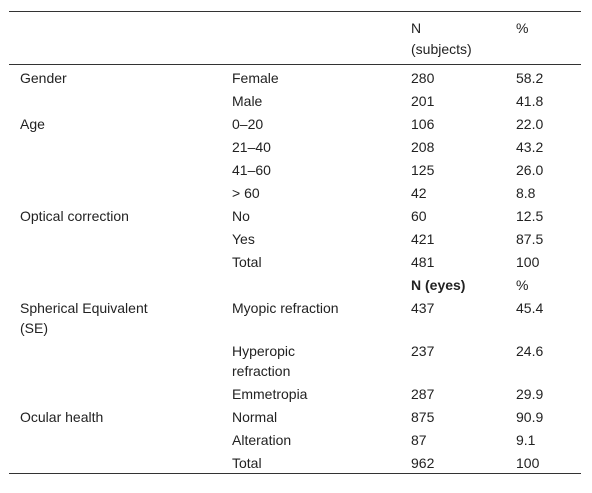 The width and height of the screenshot is (592, 493). Describe the element at coordinates (295, 283) in the screenshot. I see `table-row: N (eyes)%` at that location.